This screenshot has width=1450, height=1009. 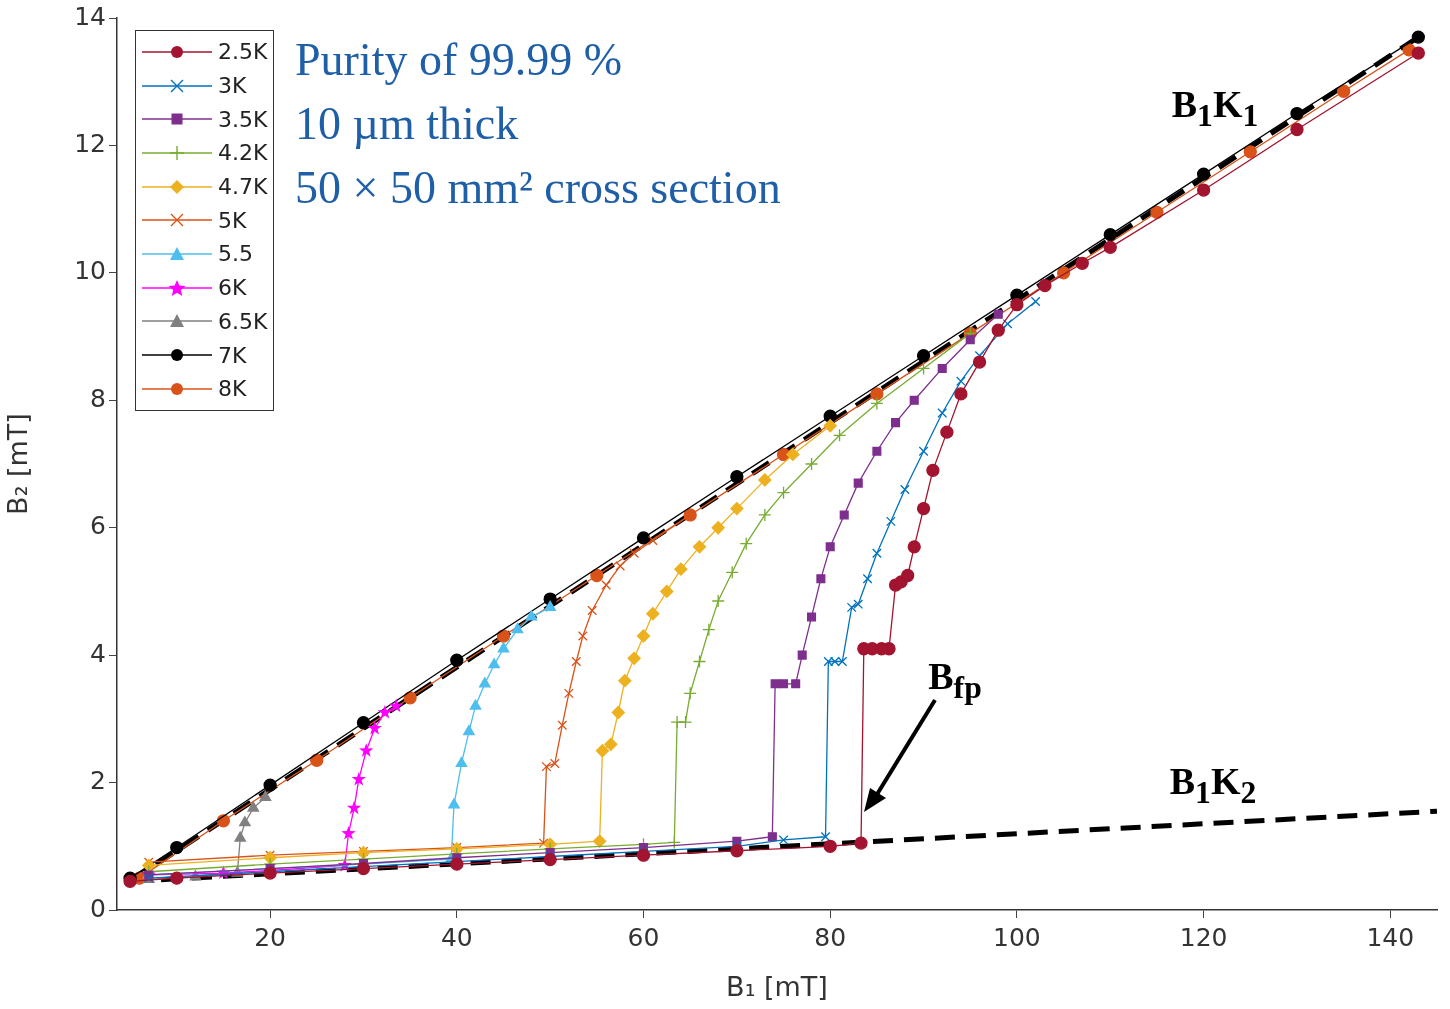 I want to click on x-tick-label: 60, so click(x=643, y=937).